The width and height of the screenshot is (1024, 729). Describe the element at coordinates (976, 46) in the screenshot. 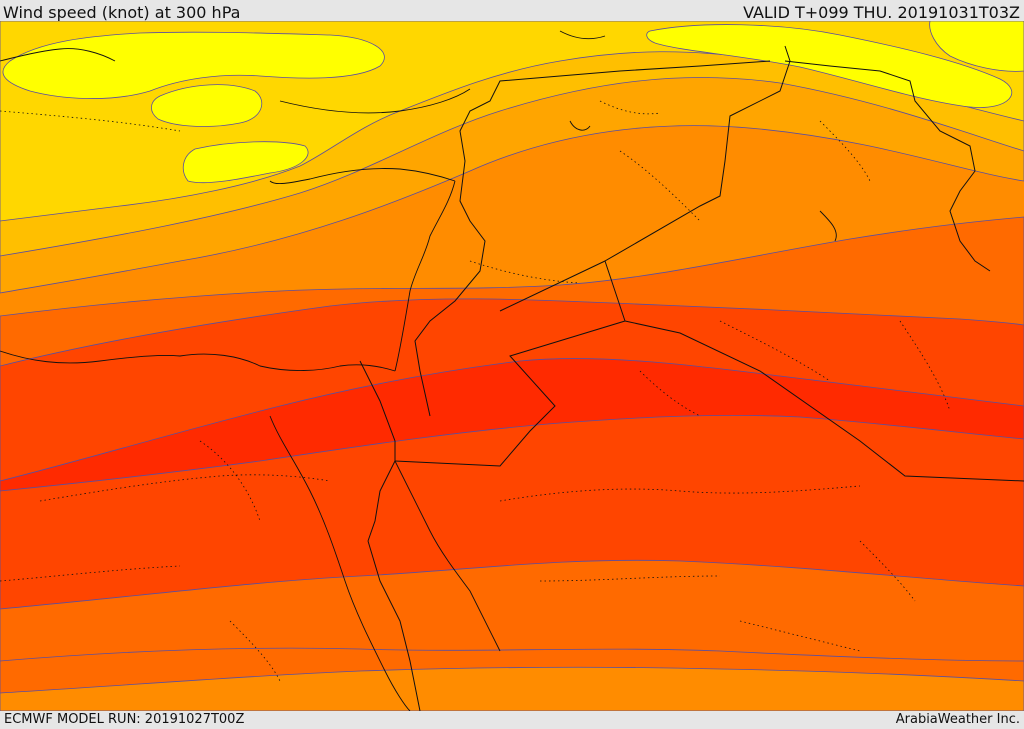

I see `band-1-region-northeast-corner` at that location.